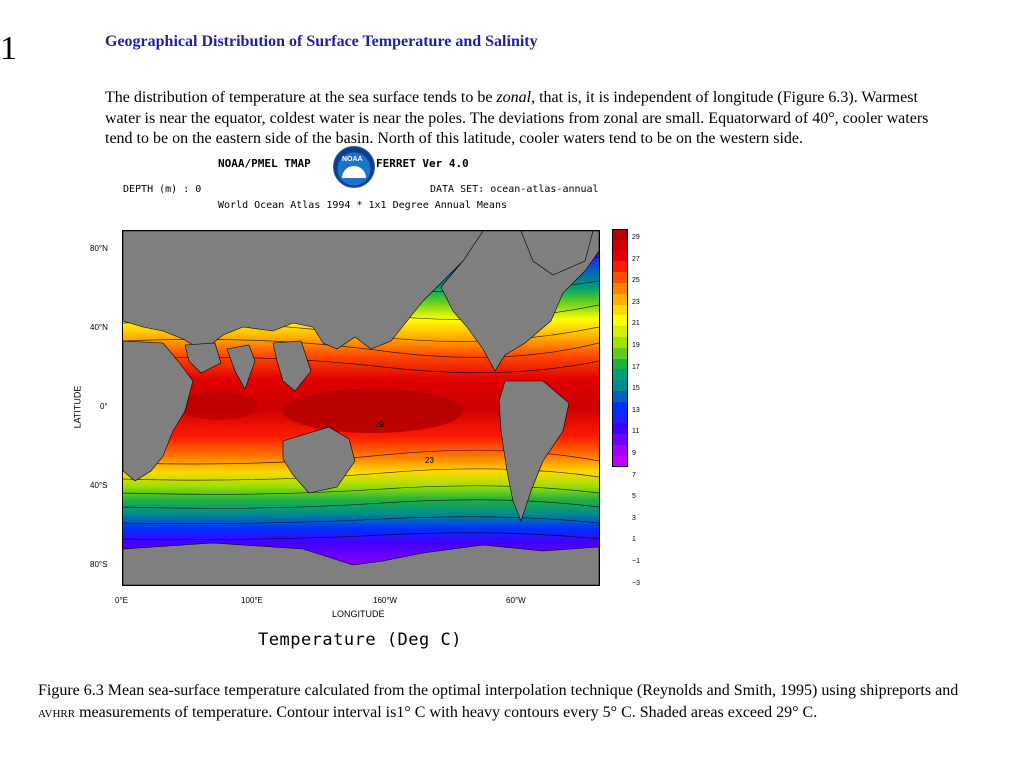 The height and width of the screenshot is (768, 1024). Describe the element at coordinates (319, 460) in the screenshot. I see `land-australia` at that location.